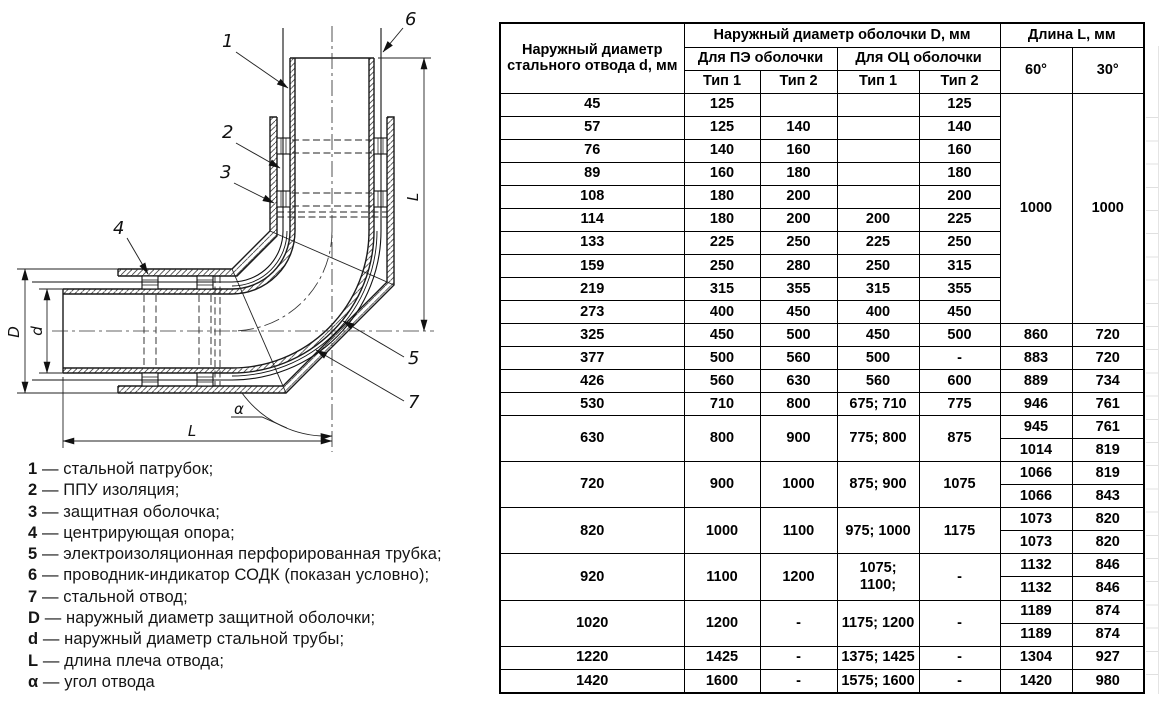 This screenshot has height=718, width=1164. Describe the element at coordinates (33, 575) in the screenshot. I see `legend-key: 6` at that location.